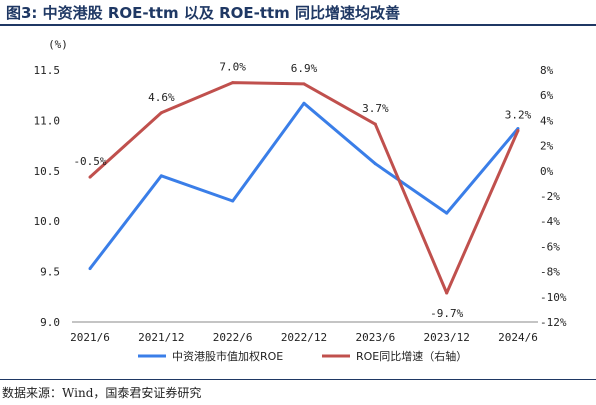 The width and height of the screenshot is (596, 405). I want to click on legend-label: 中资港股市值加权ROE, so click(227, 356).